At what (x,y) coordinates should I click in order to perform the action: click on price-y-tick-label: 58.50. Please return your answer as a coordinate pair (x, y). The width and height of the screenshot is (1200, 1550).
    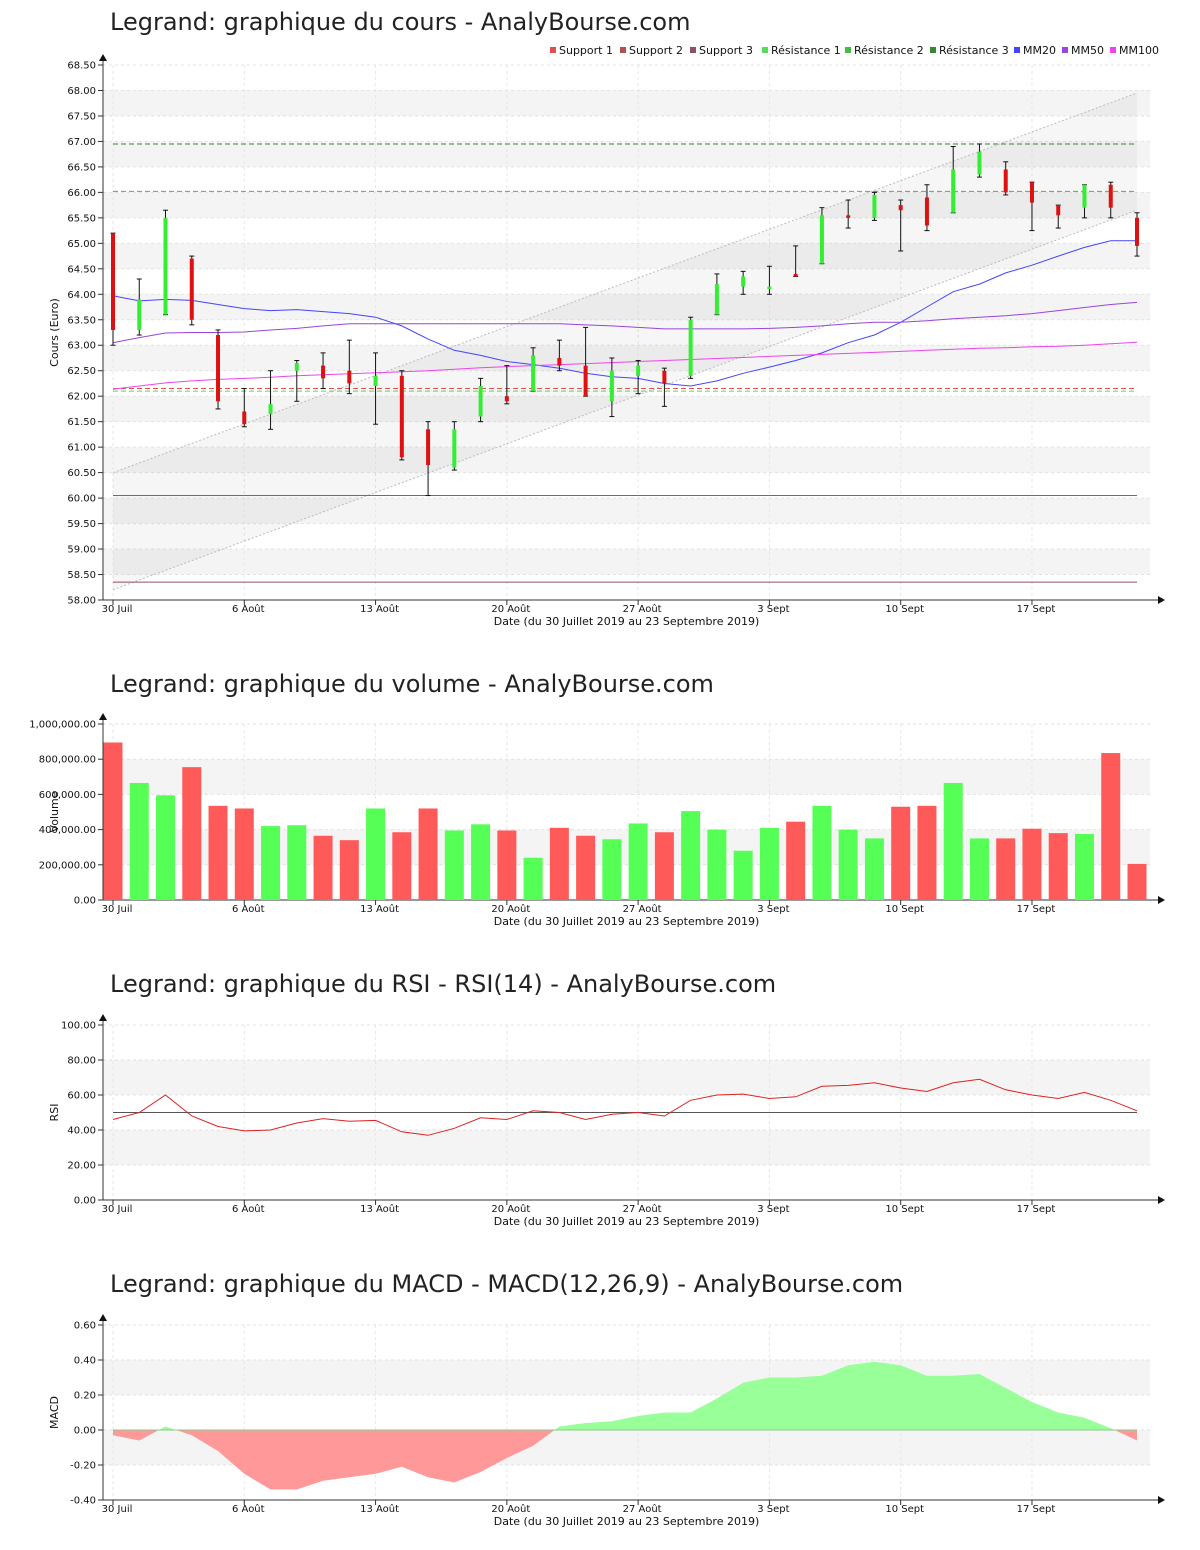
    Looking at the image, I should click on (81, 575).